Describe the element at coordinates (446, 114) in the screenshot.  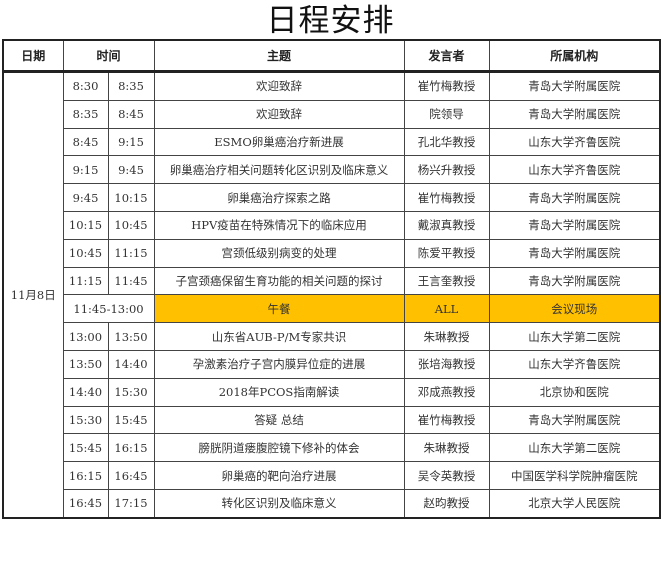
I see `speaker-cell: 院领导` at that location.